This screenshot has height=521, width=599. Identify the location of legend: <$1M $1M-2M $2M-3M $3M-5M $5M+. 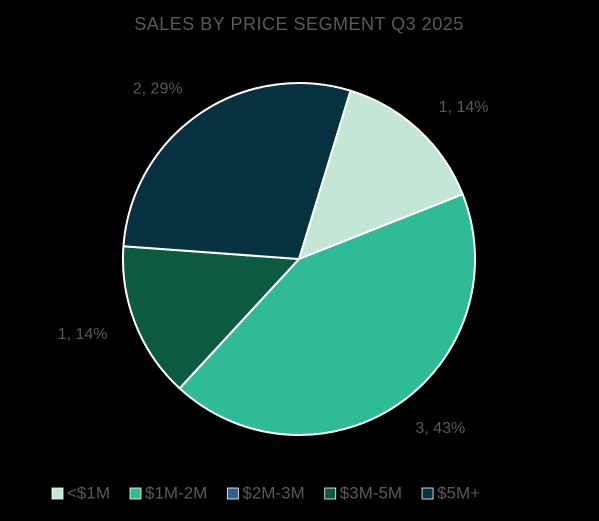
(265, 492).